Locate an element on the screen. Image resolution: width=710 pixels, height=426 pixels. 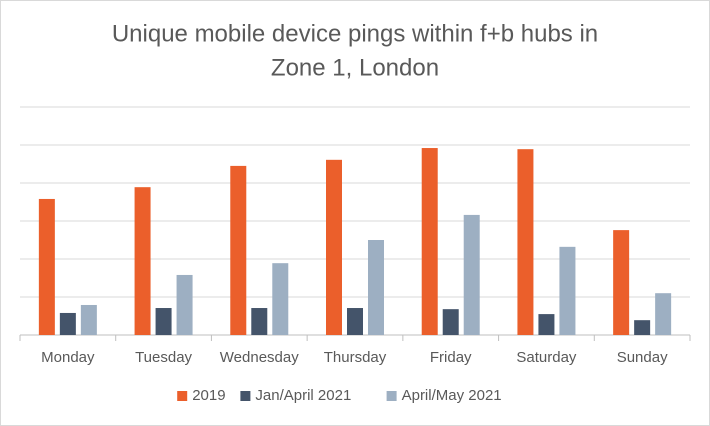
legend-label: 2019 is located at coordinates (208, 395).